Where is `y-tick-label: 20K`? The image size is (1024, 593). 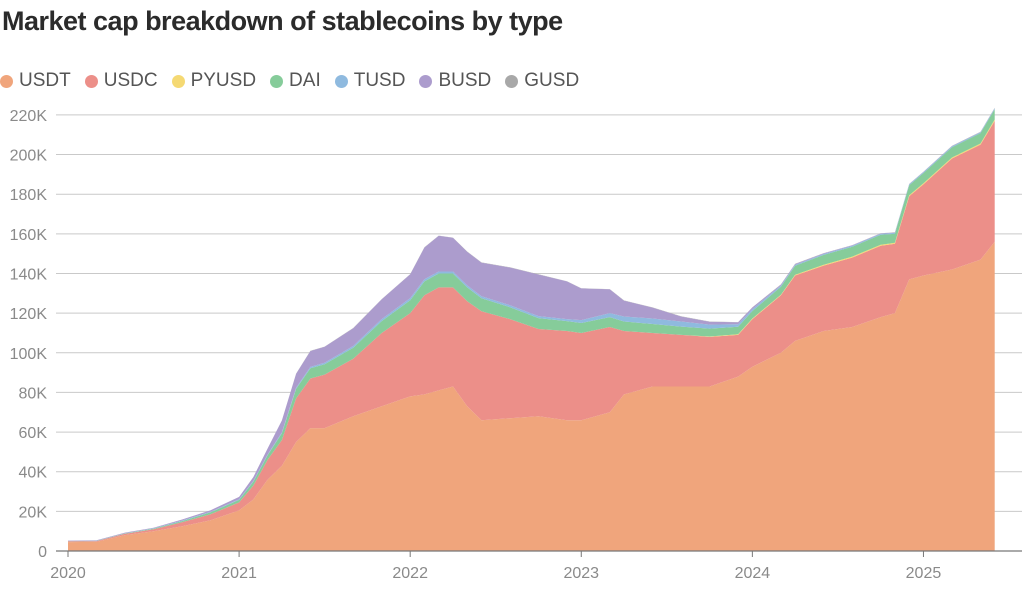
y-tick-label: 20K is located at coordinates (33, 512).